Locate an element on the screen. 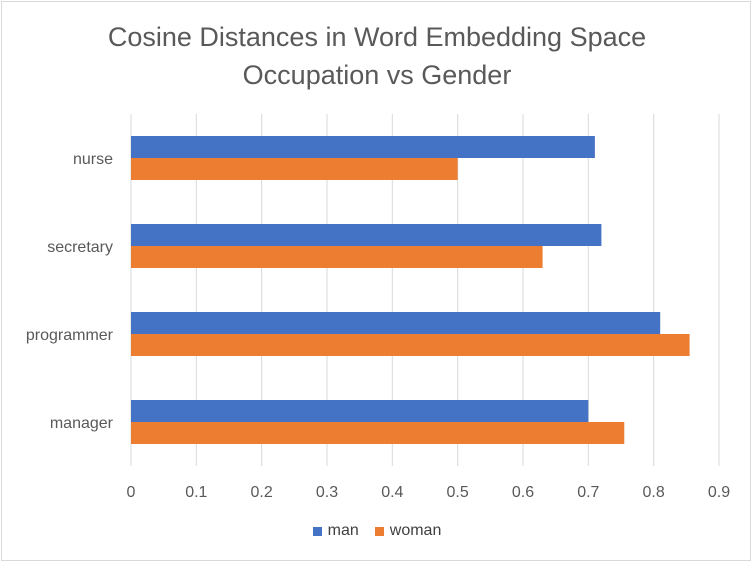 Image resolution: width=754 pixels, height=564 pixels. legend-label-man: man is located at coordinates (343, 530).